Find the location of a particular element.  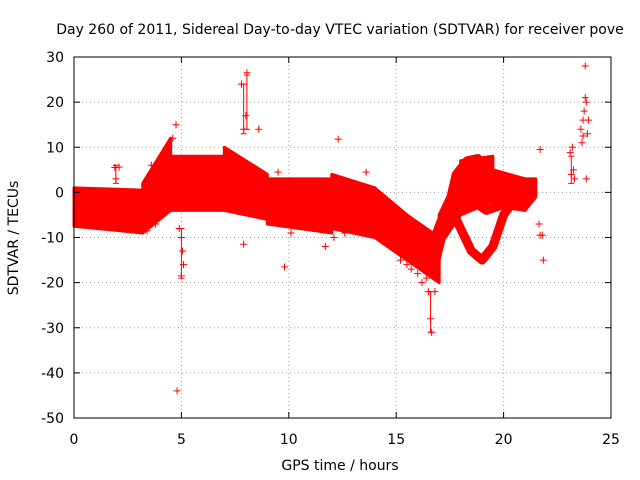

y-tick-label: -40 is located at coordinates (52, 374).